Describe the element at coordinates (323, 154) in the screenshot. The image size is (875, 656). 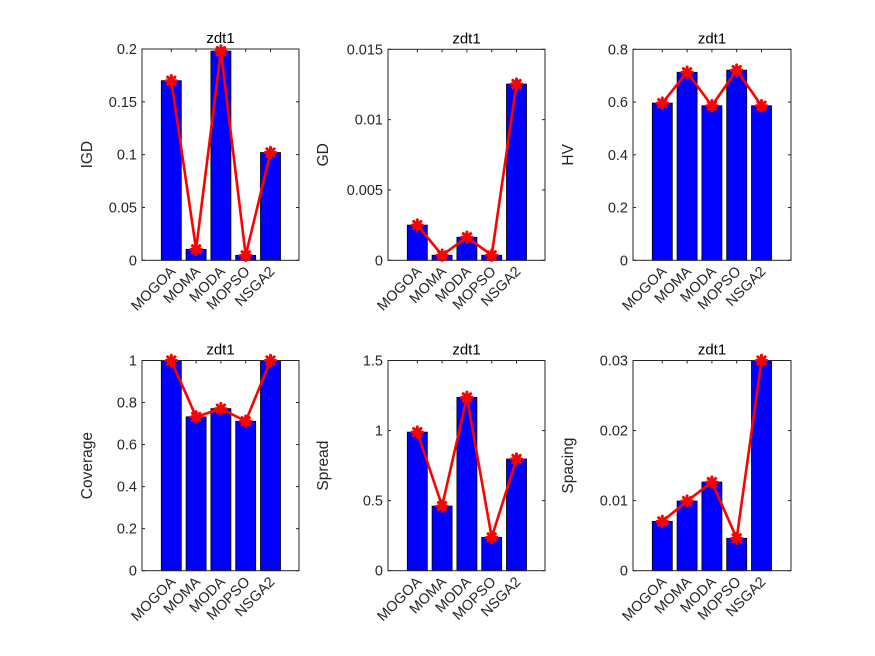
I see `y-axis-label: GD` at that location.